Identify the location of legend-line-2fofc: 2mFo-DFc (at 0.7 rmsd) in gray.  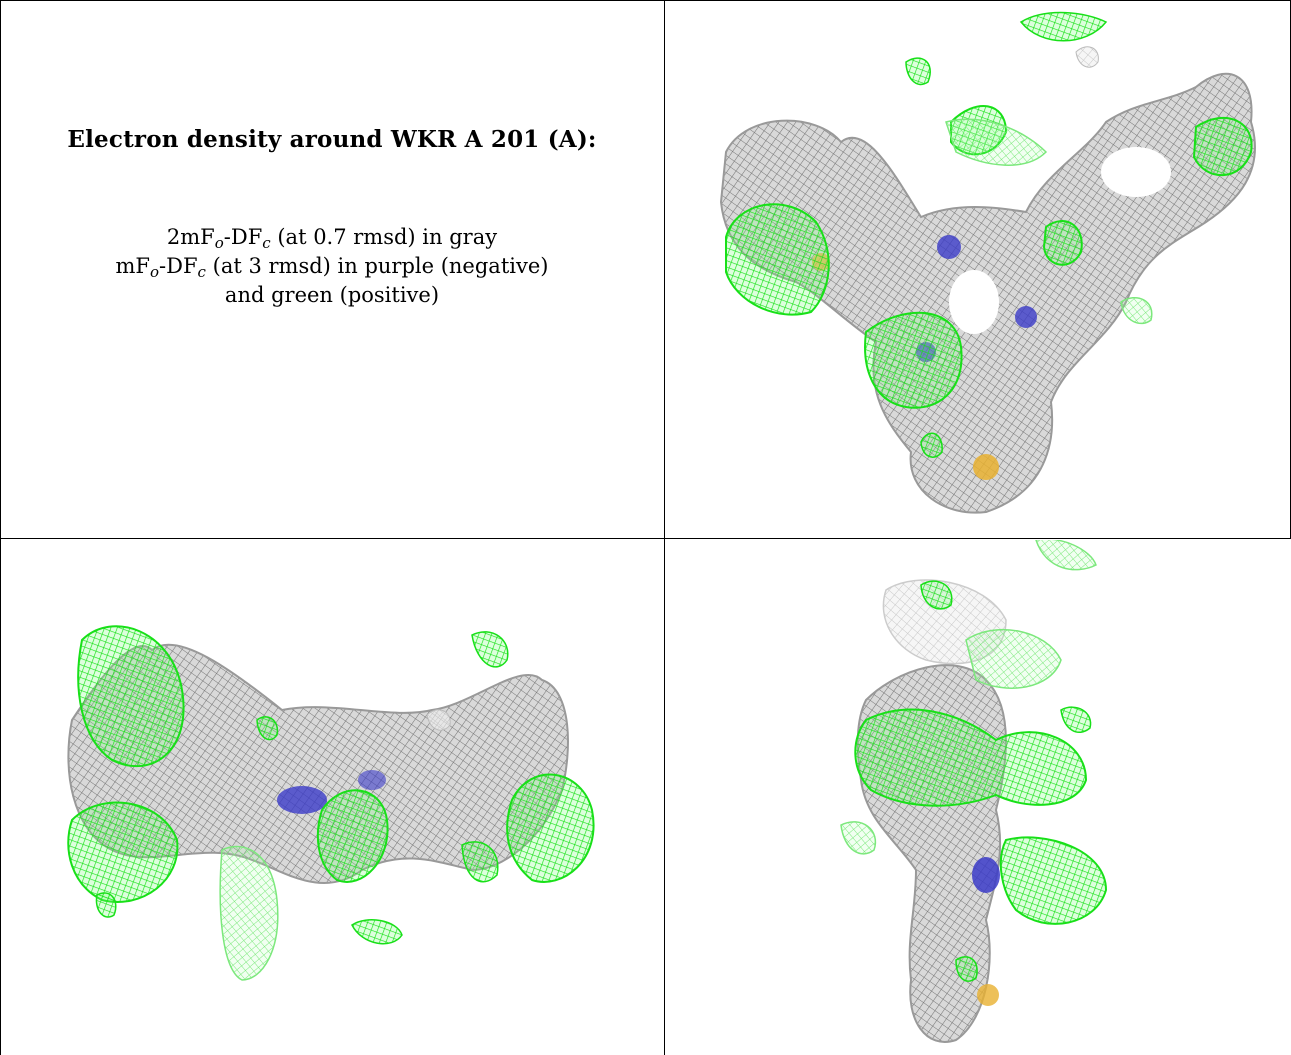
(332, 238).